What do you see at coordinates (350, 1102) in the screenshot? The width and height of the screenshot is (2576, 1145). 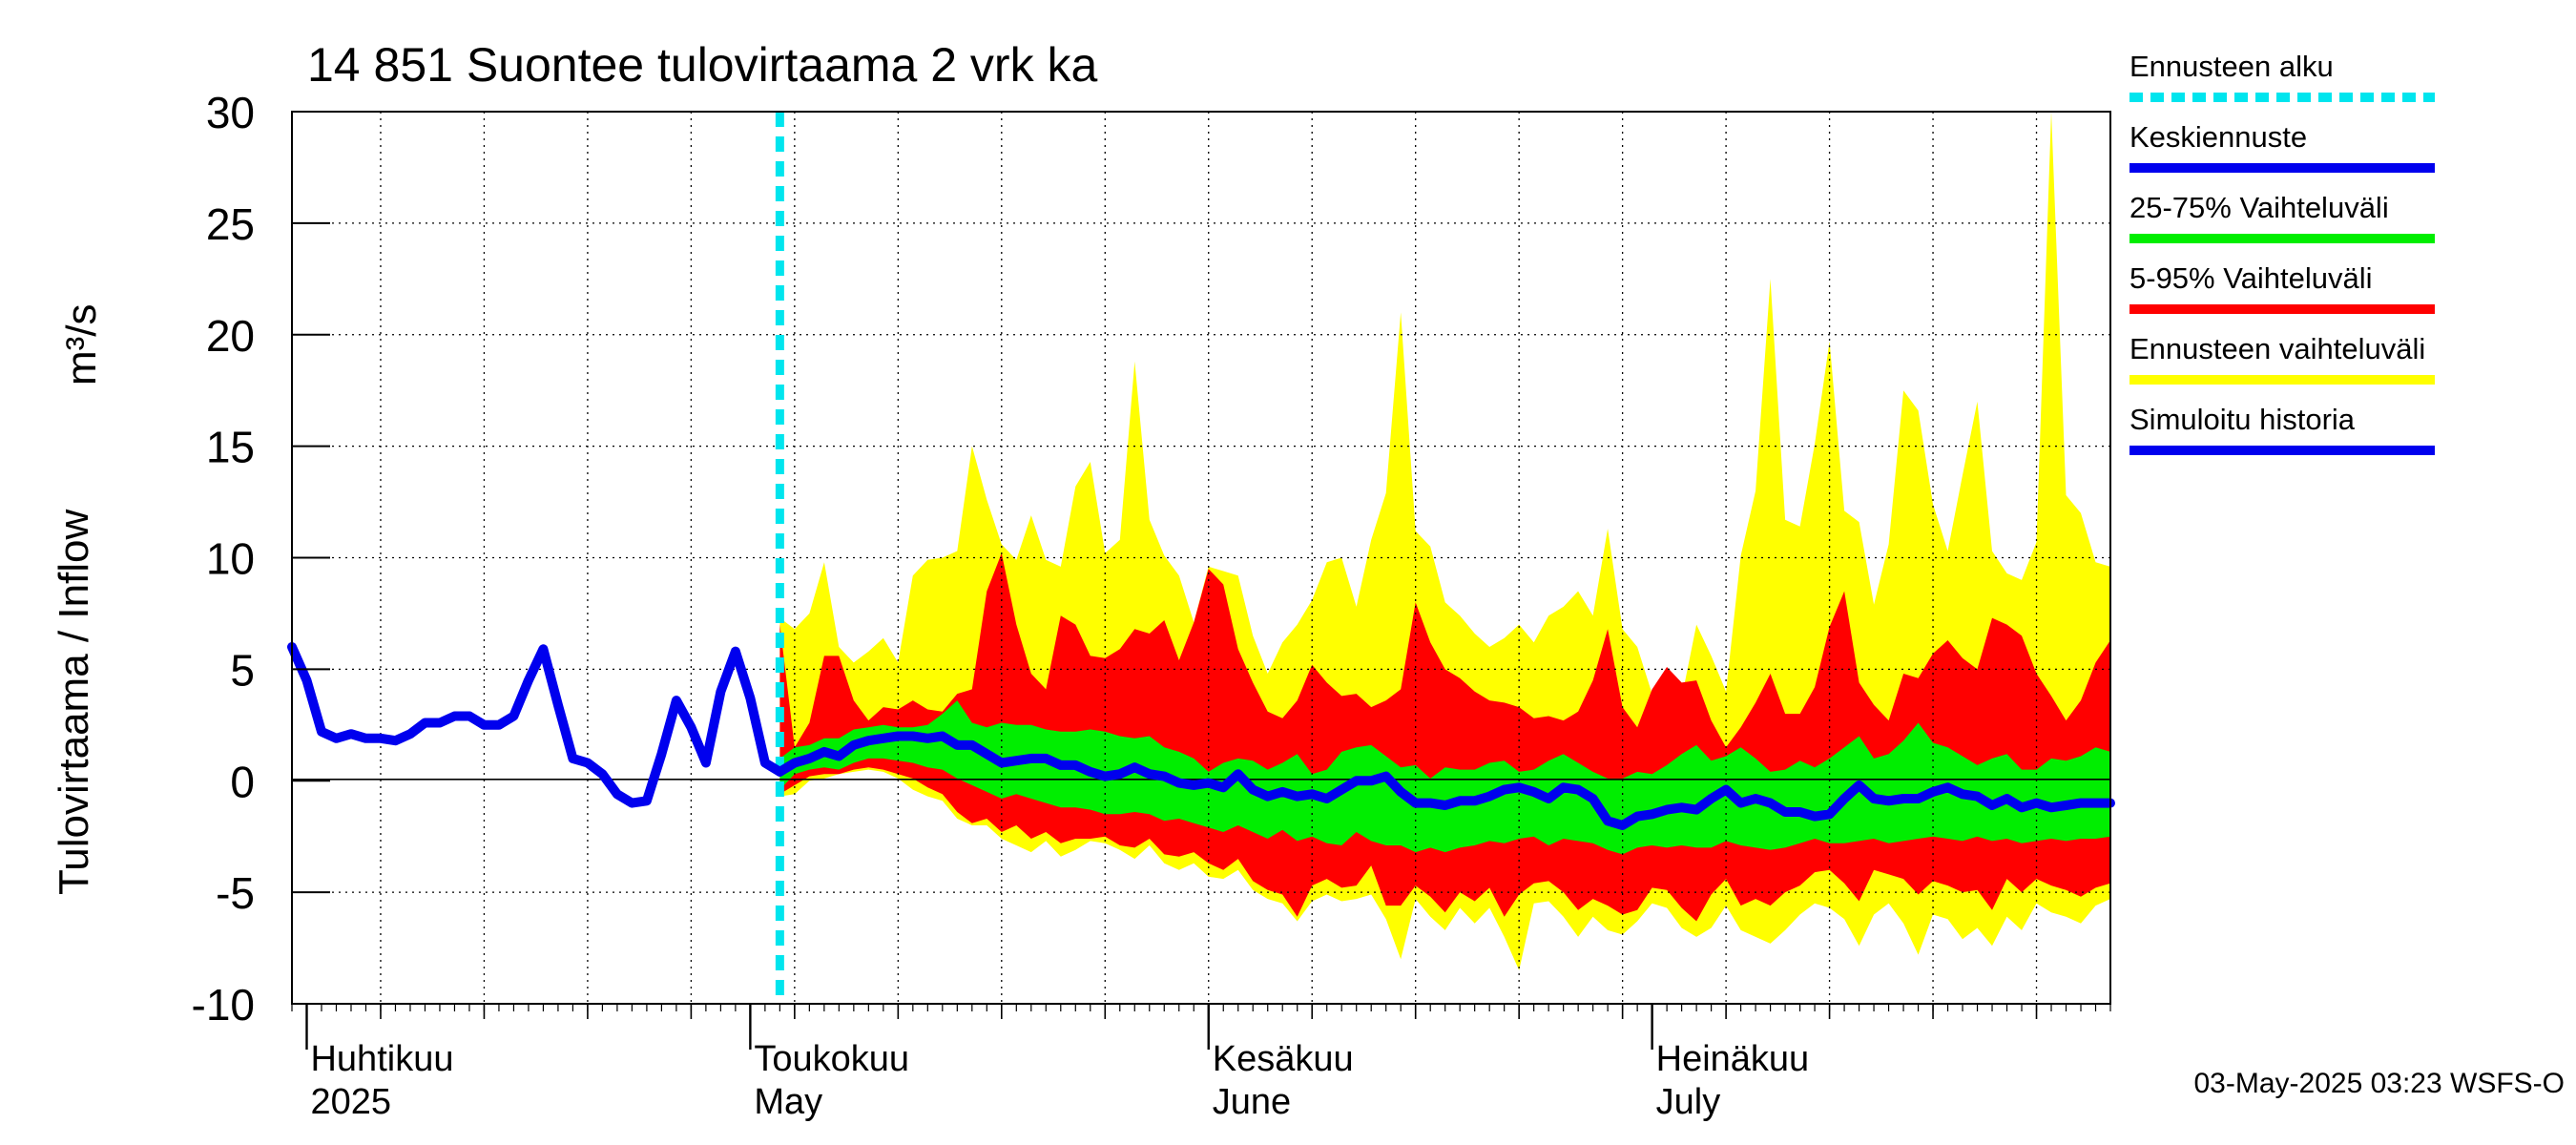 I see `month-label-en: 2025` at bounding box center [350, 1102].